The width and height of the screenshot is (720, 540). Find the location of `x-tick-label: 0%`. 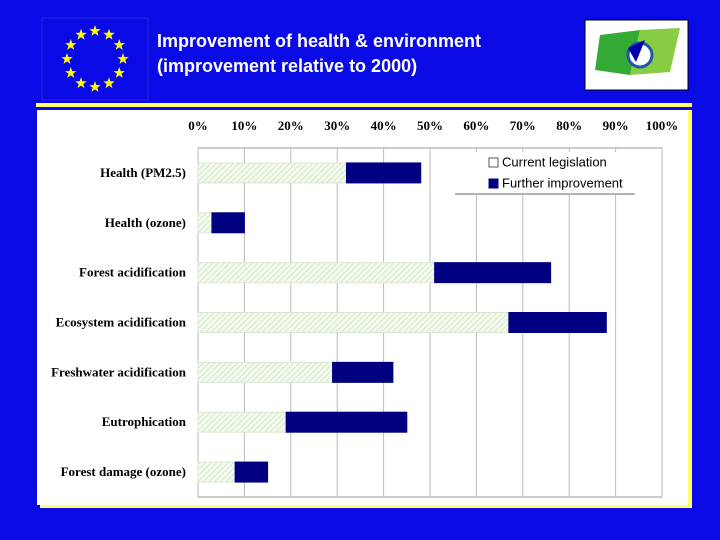

x-tick-label: 0% is located at coordinates (198, 125).